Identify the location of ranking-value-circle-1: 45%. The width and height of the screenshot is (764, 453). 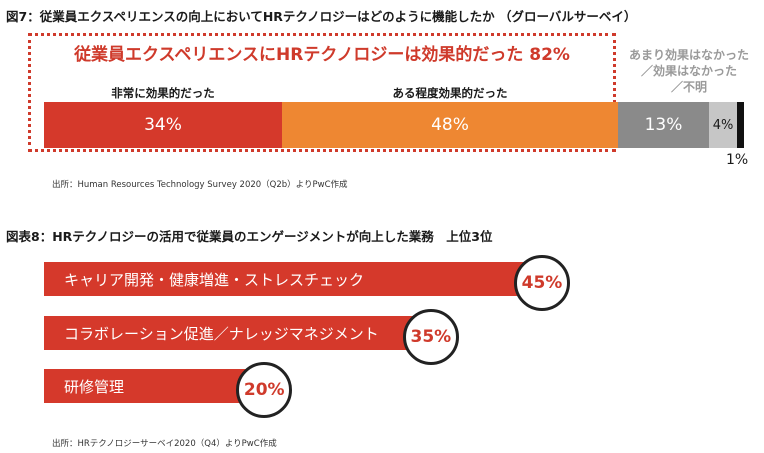
(542, 283).